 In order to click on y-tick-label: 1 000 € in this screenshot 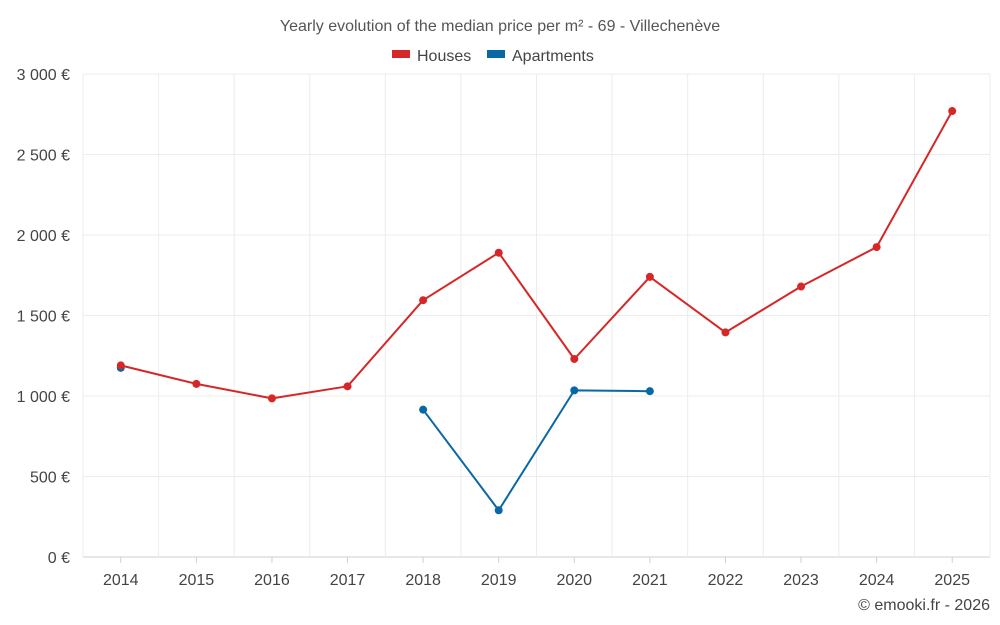, I will do `click(43, 397)`.